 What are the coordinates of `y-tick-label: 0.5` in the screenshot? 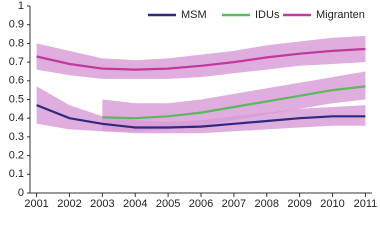 It's located at (16, 99).